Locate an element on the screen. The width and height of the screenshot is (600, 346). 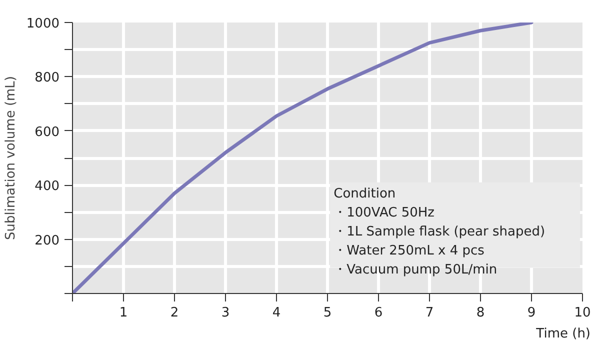
annotation: ・100VAC 50Hz is located at coordinates (384, 212).